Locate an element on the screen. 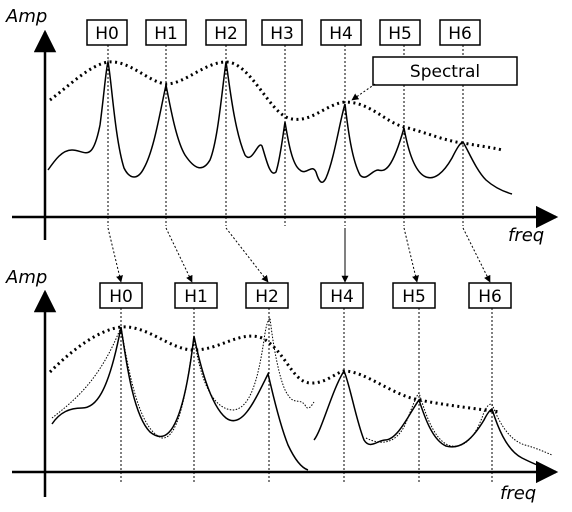  bottom-h5-label: H5 is located at coordinates (414, 297).